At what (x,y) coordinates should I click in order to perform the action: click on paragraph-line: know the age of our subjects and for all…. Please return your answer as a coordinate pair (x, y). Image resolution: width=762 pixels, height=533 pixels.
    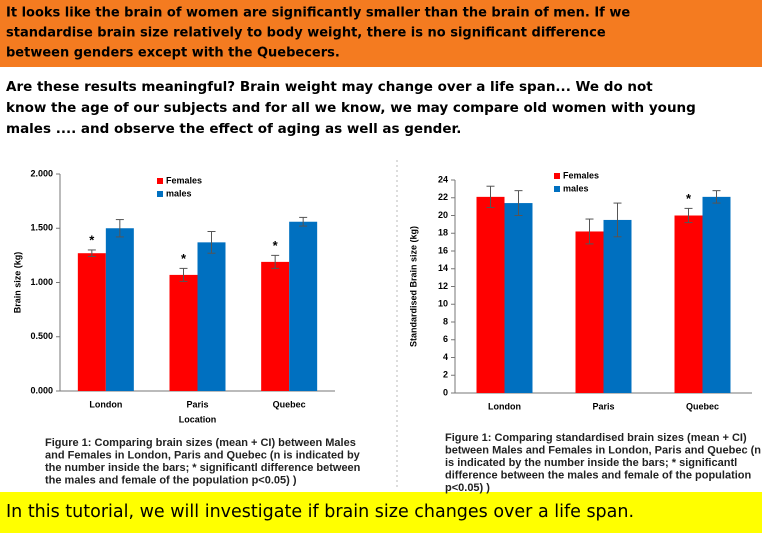
    Looking at the image, I should click on (351, 108).